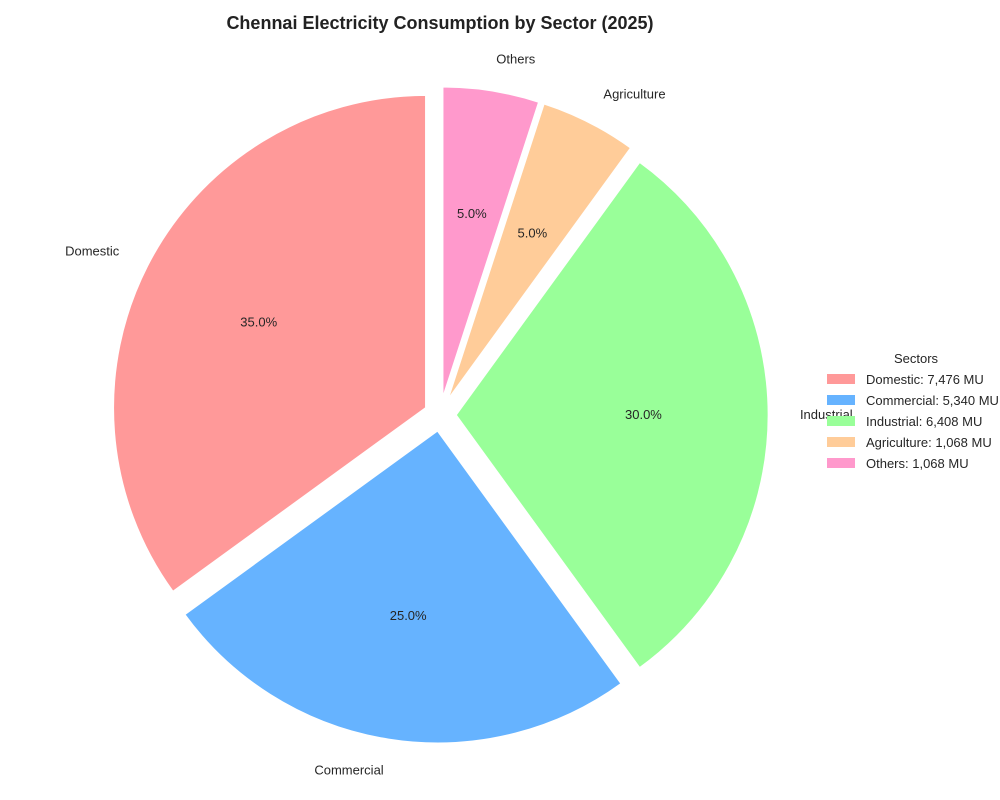 Image resolution: width=1000 pixels, height=800 pixels. What do you see at coordinates (917, 463) in the screenshot?
I see `legend-entry-others: Others: 1,068 MU` at bounding box center [917, 463].